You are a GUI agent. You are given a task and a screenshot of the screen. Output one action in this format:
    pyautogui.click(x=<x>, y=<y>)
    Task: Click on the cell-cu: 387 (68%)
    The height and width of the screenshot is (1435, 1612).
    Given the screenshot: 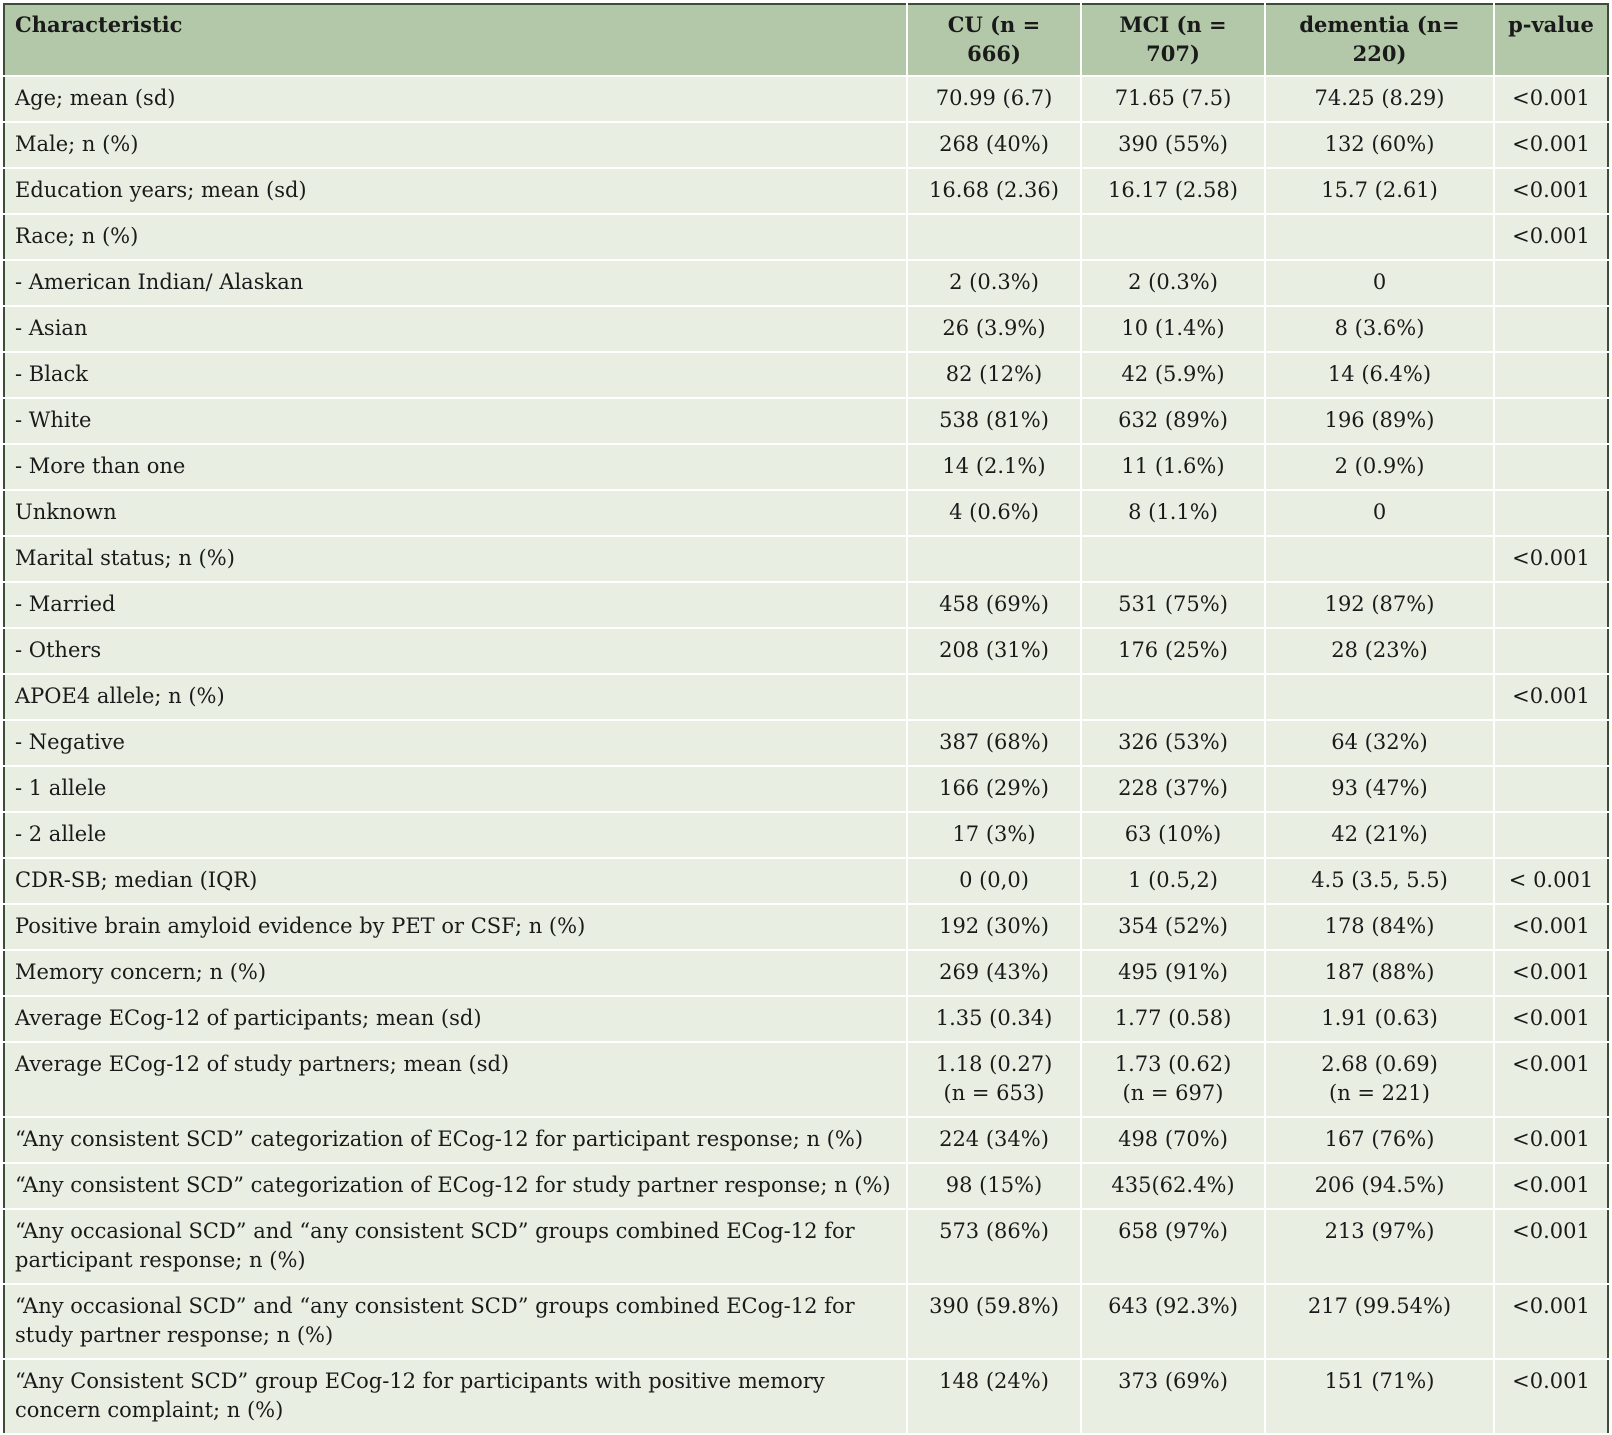 What is the action you would take?
    pyautogui.click(x=994, y=743)
    